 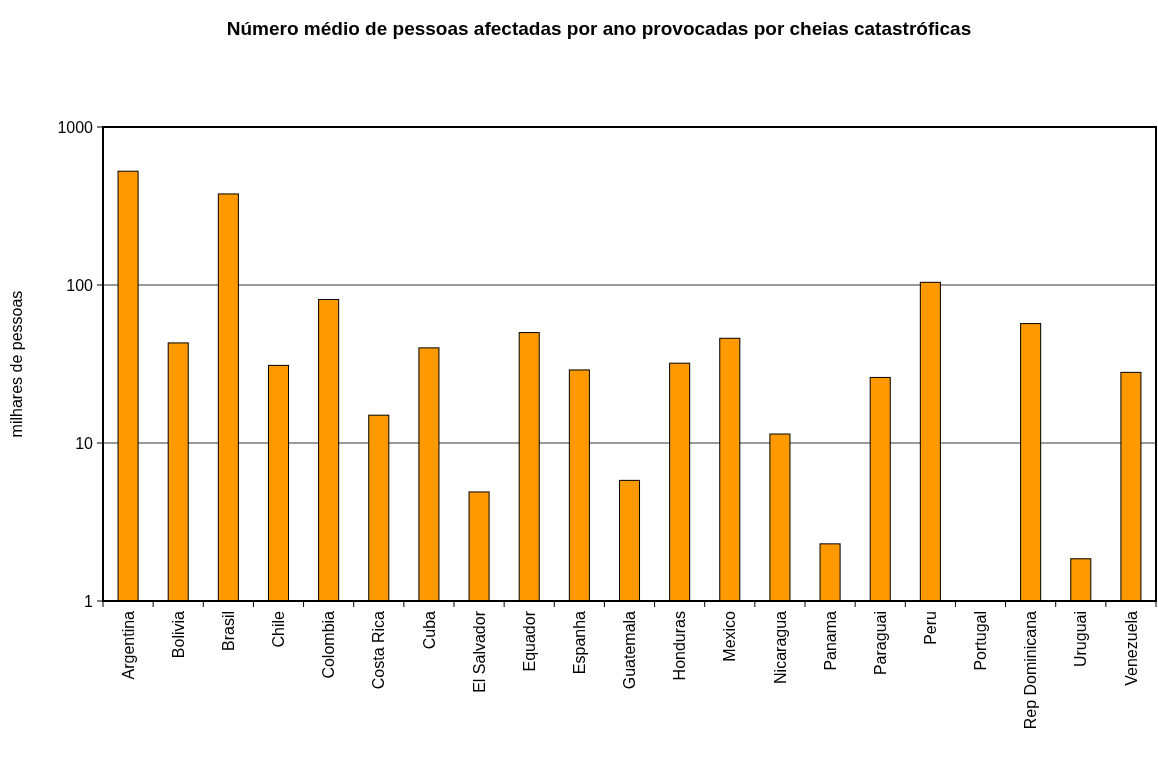 I want to click on x-tick-label: Uruguai, so click(x=1081, y=639).